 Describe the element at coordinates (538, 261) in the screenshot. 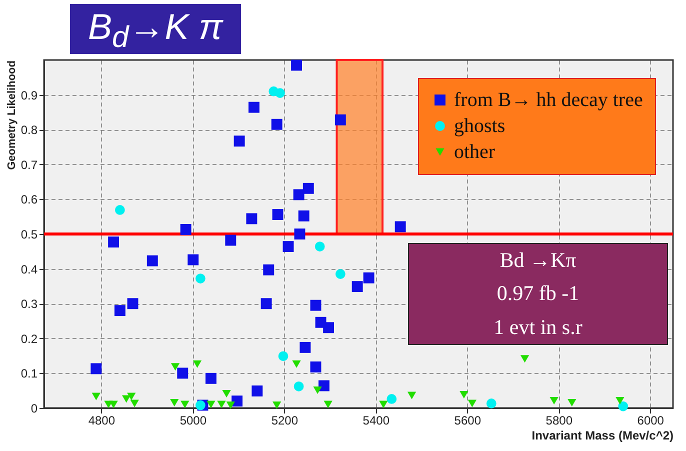

I see `annotation: Bd →Kπ` at that location.